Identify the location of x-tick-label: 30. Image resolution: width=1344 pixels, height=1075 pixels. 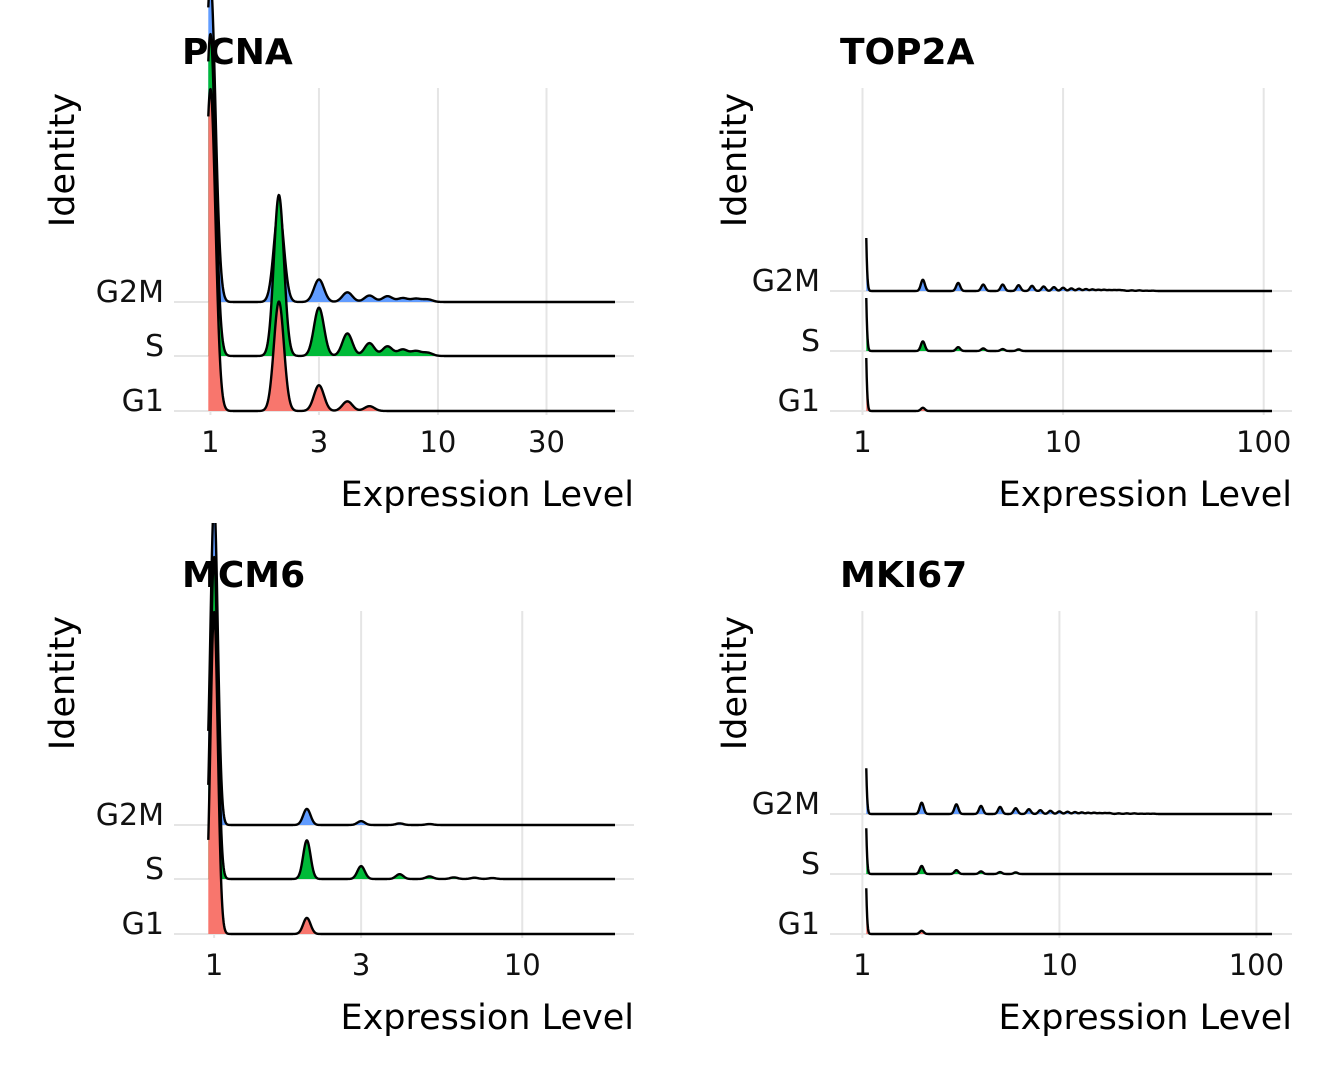
(546, 442).